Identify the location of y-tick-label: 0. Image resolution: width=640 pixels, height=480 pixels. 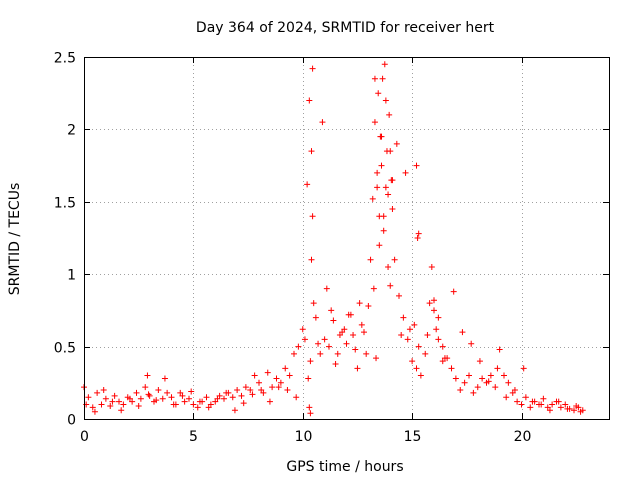
(71, 421).